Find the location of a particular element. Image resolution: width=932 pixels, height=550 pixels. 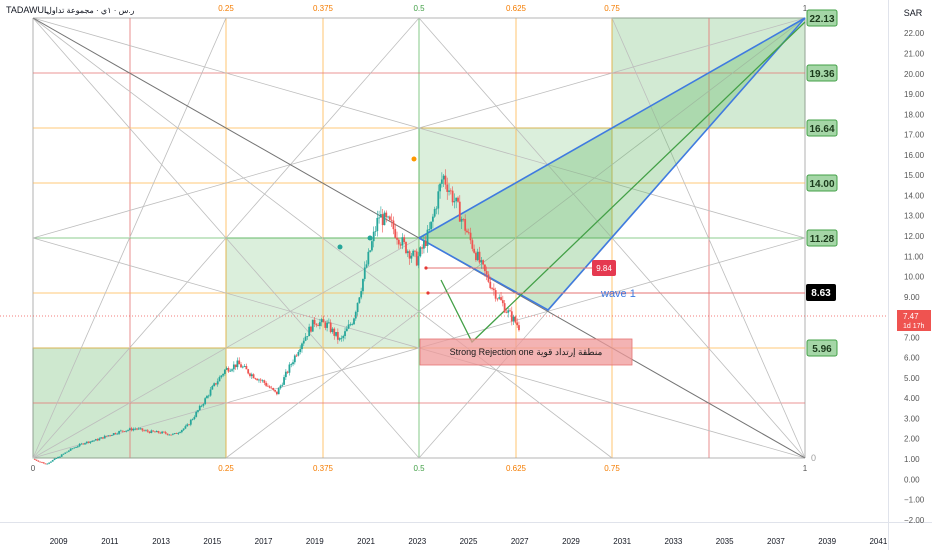

time-tick: 2037 is located at coordinates (776, 541).